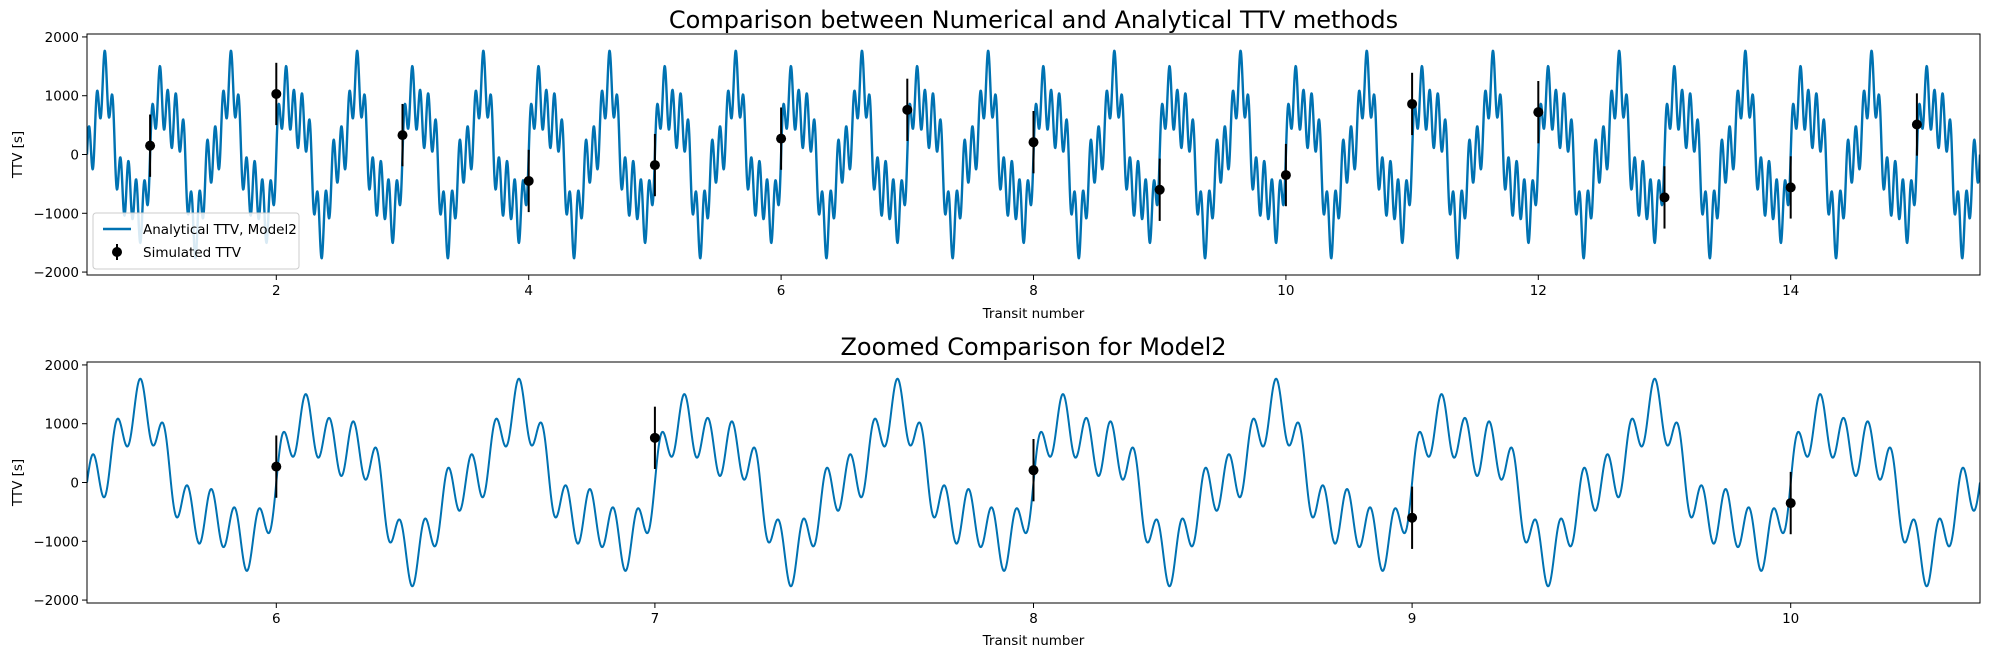  I want to click on x-tick-label: 2, so click(276, 291).